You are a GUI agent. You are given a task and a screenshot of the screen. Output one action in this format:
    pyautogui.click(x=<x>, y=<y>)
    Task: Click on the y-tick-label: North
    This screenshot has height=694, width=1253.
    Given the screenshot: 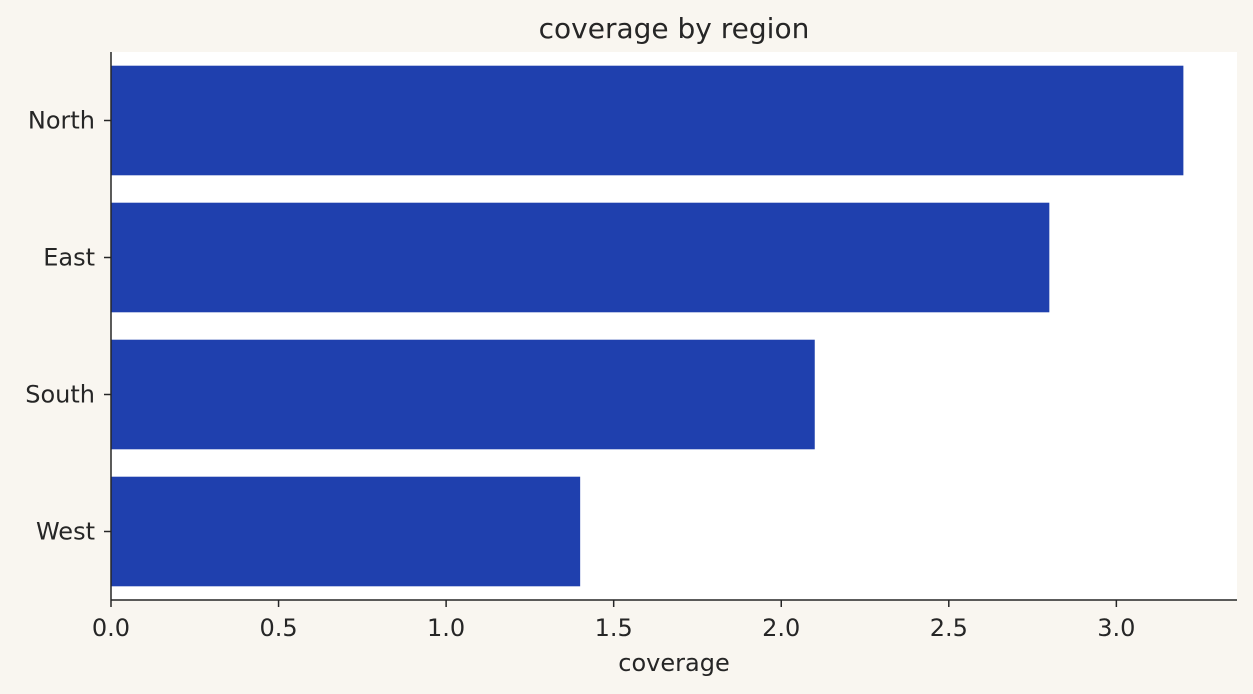 What is the action you would take?
    pyautogui.click(x=61, y=121)
    